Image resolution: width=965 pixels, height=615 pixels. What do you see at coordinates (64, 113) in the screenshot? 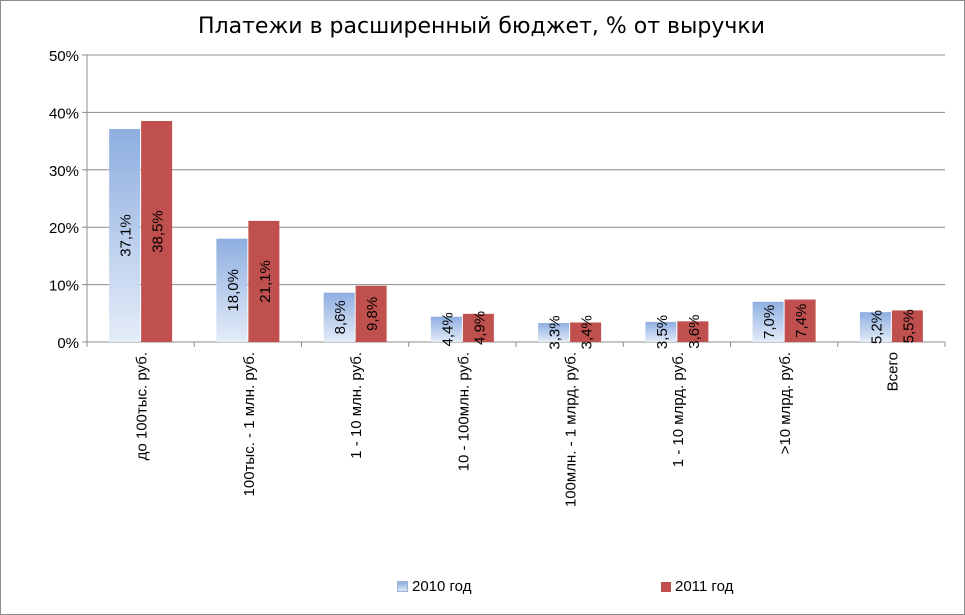
I see `y-tick-label: 40%` at bounding box center [64, 113].